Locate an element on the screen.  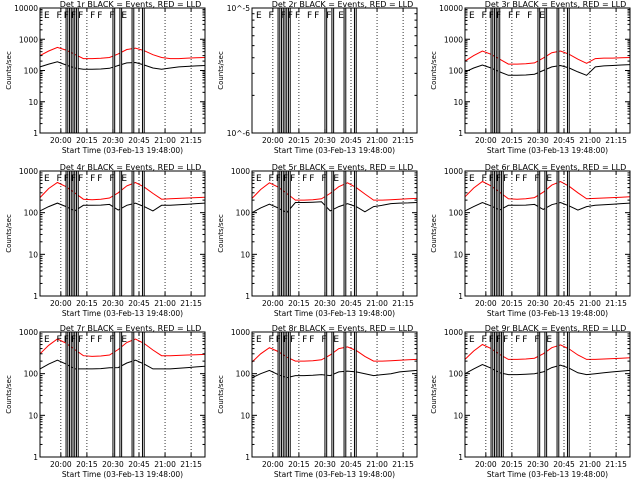
y-tick-label: 10000 is located at coordinates (26, 8).